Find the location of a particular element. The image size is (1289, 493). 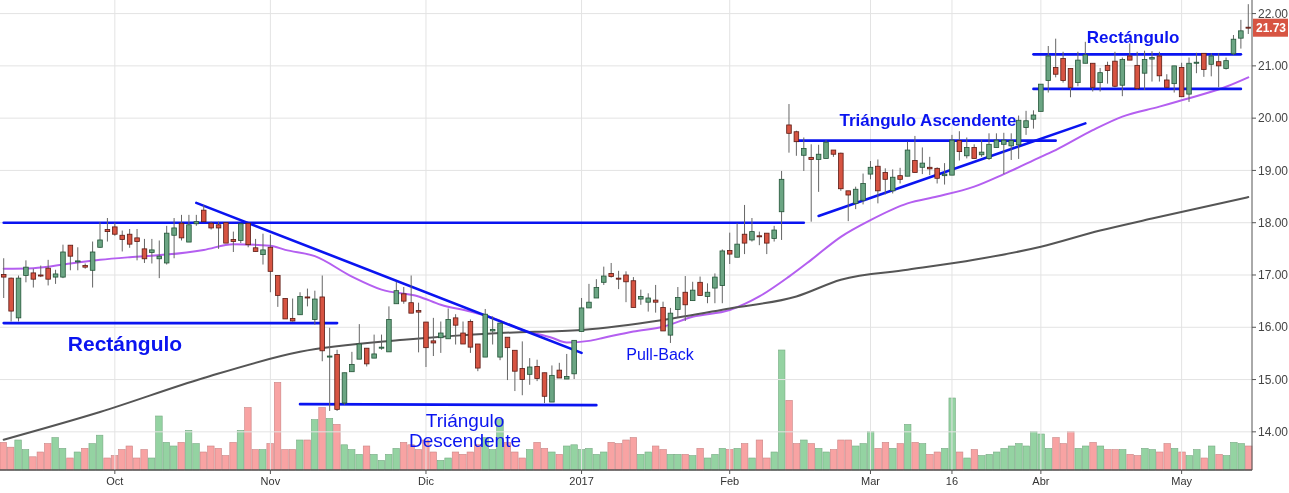

y-tick-label: 17.00 is located at coordinates (1273, 275).